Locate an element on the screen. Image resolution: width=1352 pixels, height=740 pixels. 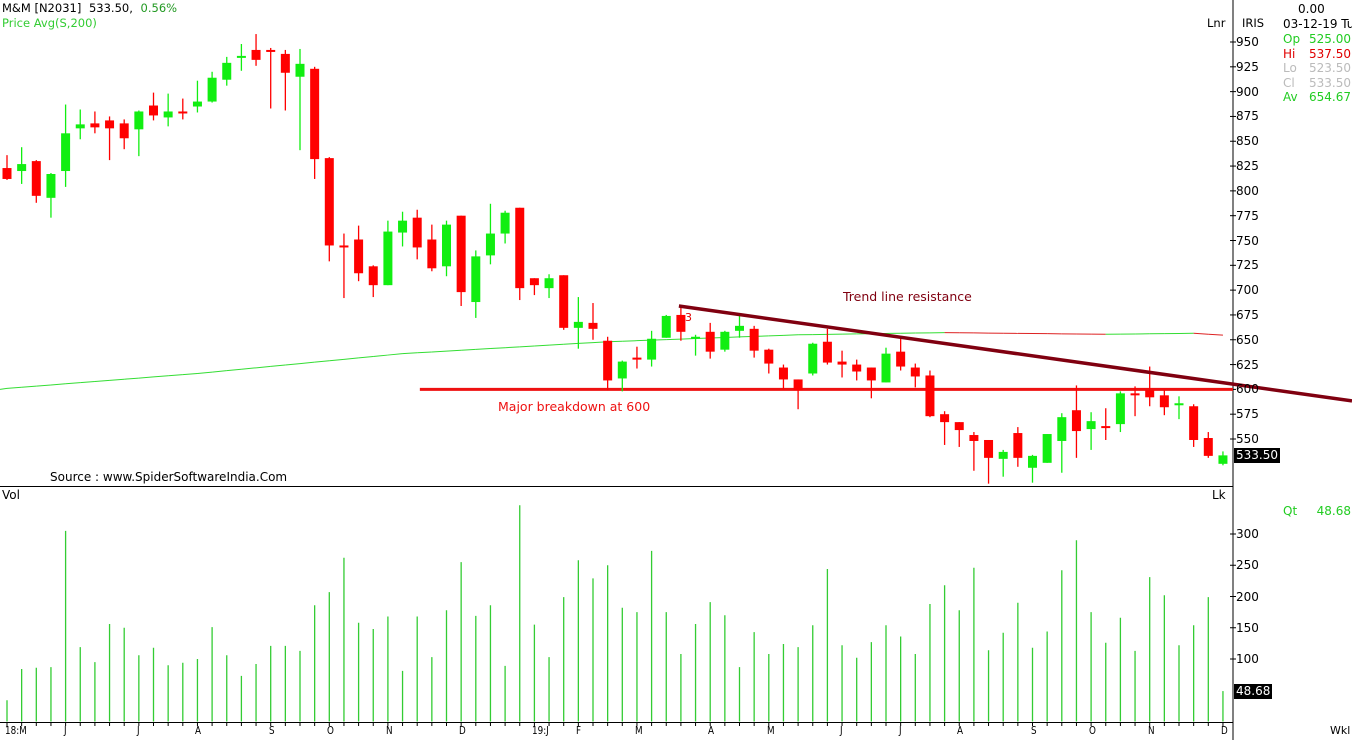
ohlc-row-lo: Lo 523.50 is located at coordinates (1317, 68).